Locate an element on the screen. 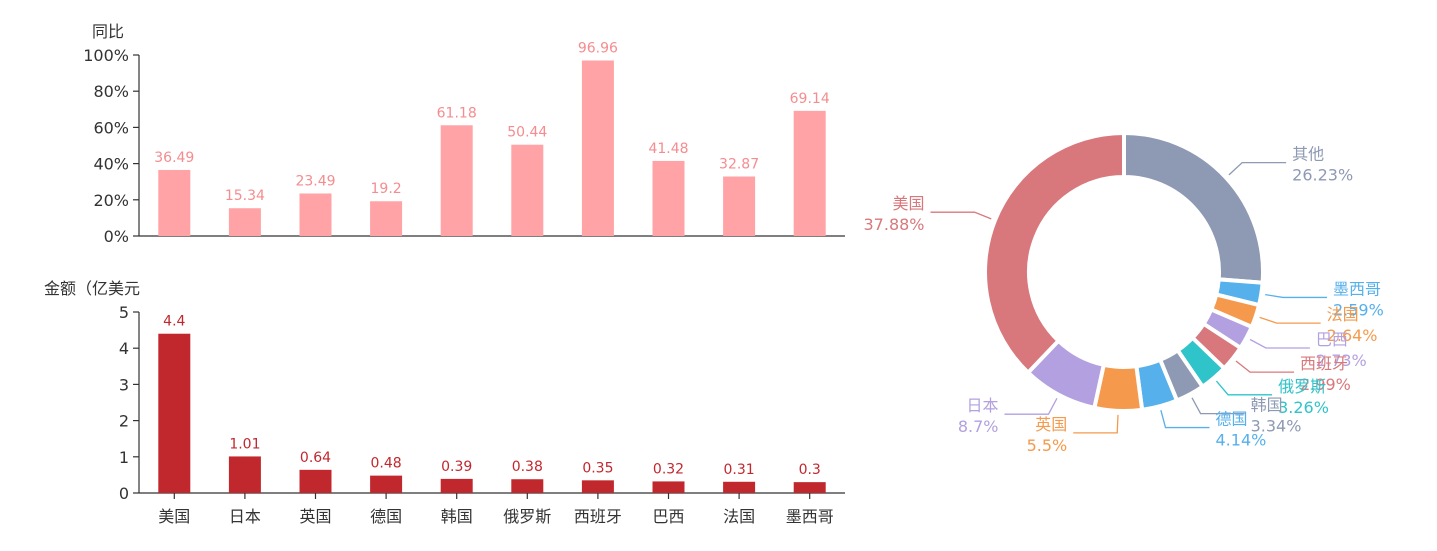 This screenshot has width=1437, height=551. top-bar-value-label: 96.96 is located at coordinates (598, 49).